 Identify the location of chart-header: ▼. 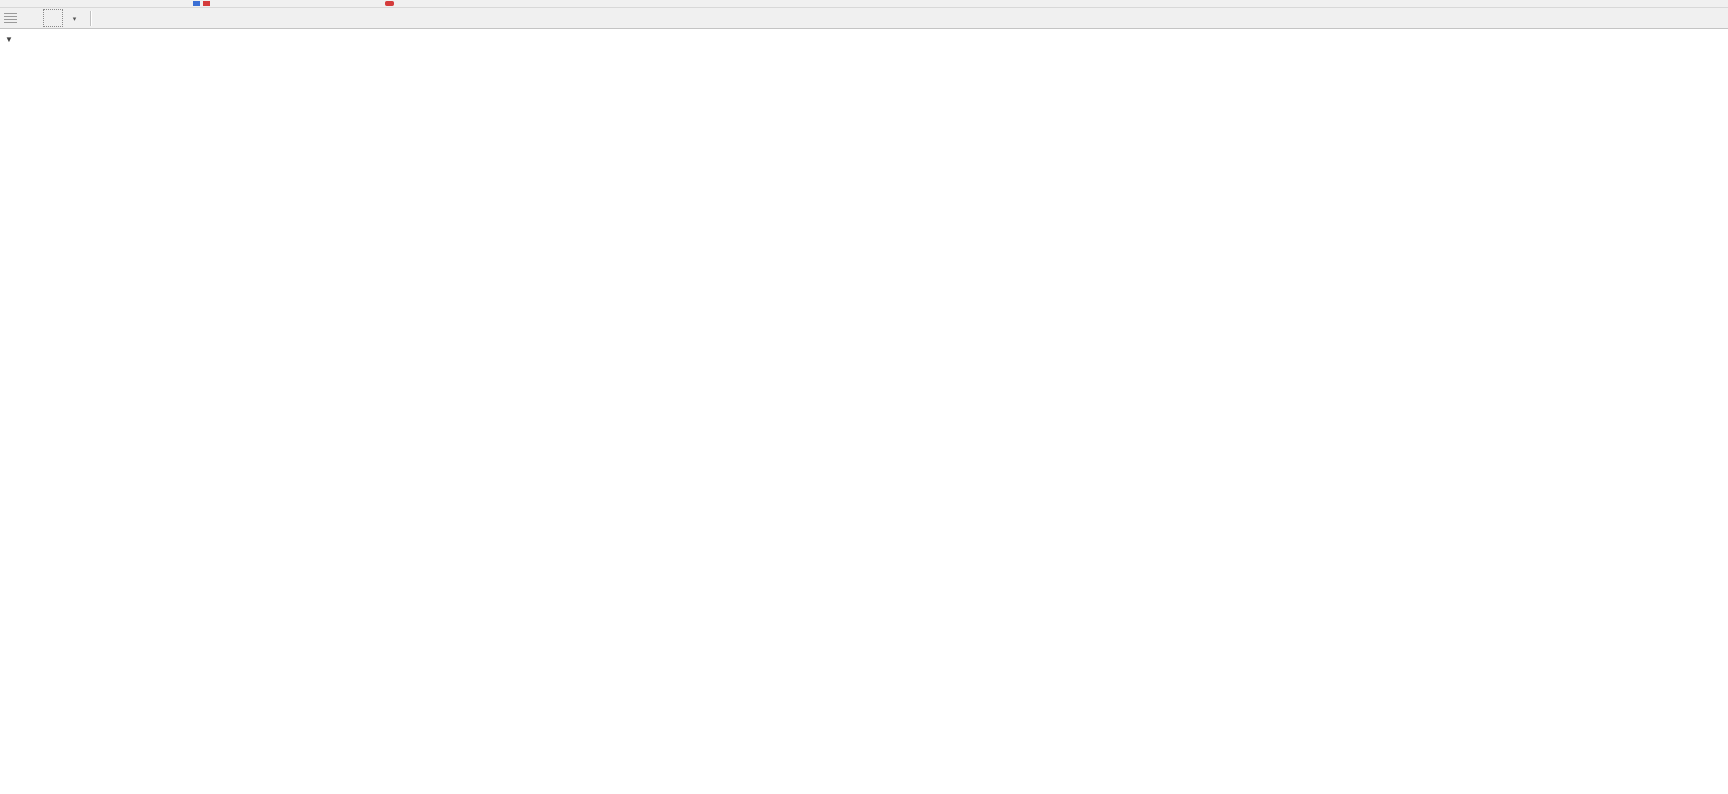
(14, 39).